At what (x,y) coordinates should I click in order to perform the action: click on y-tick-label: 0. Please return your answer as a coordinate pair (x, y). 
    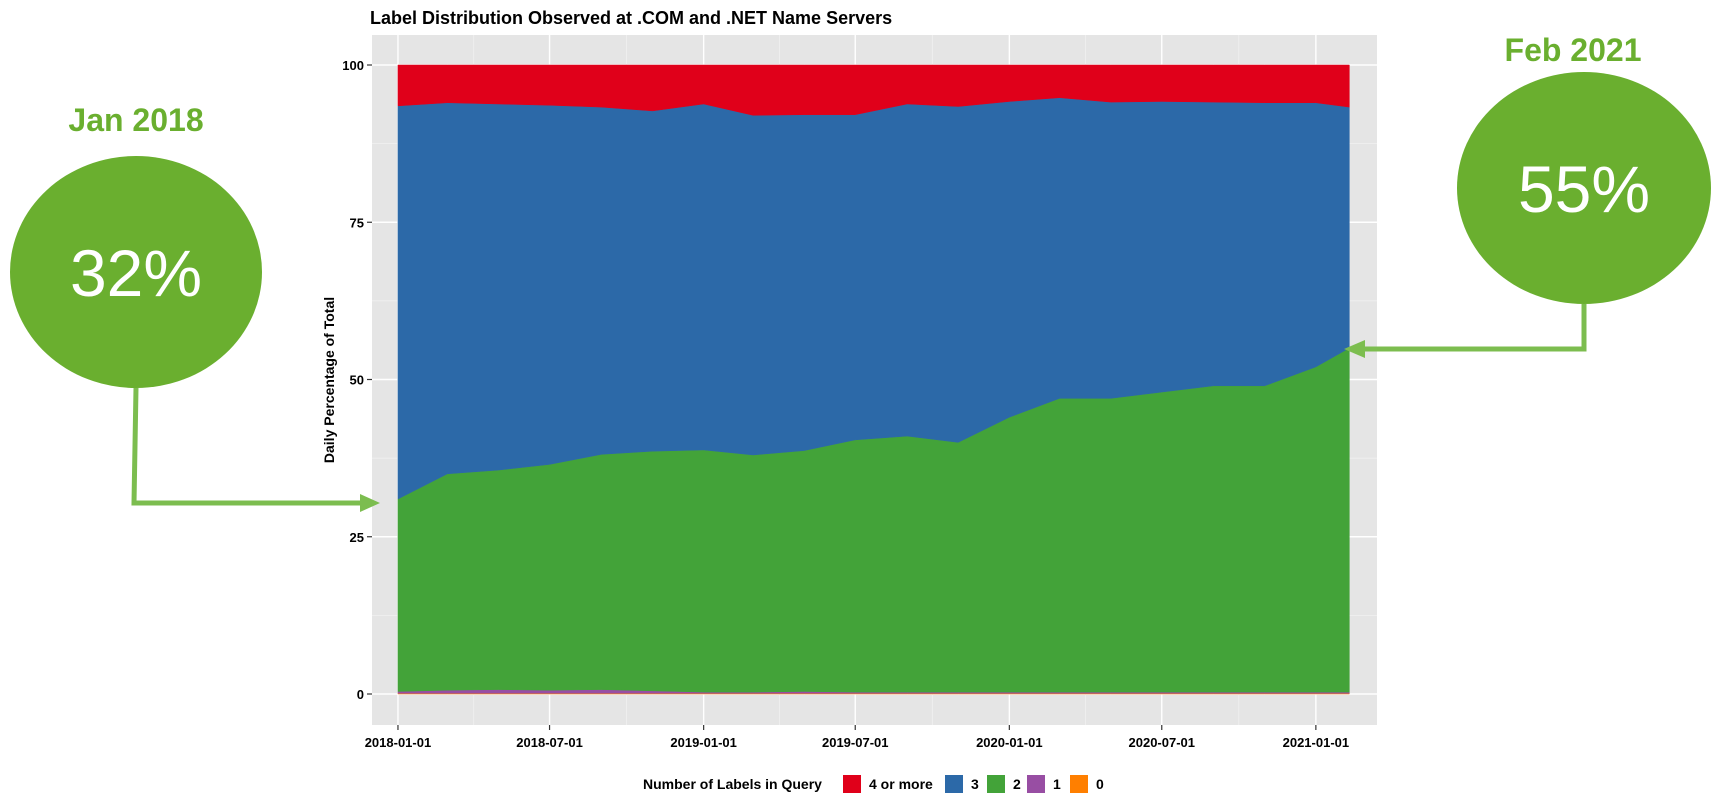
    Looking at the image, I should click on (360, 694).